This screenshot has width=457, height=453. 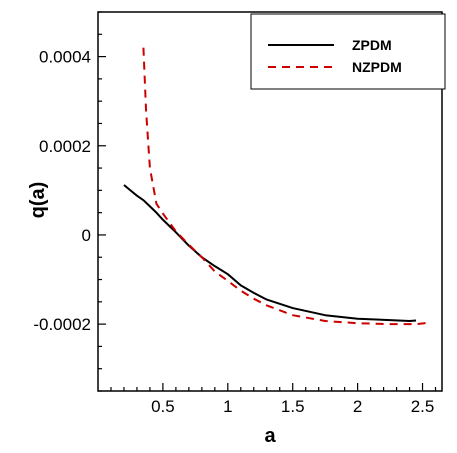 I want to click on y-tick-label: 0.0002, so click(x=65, y=146).